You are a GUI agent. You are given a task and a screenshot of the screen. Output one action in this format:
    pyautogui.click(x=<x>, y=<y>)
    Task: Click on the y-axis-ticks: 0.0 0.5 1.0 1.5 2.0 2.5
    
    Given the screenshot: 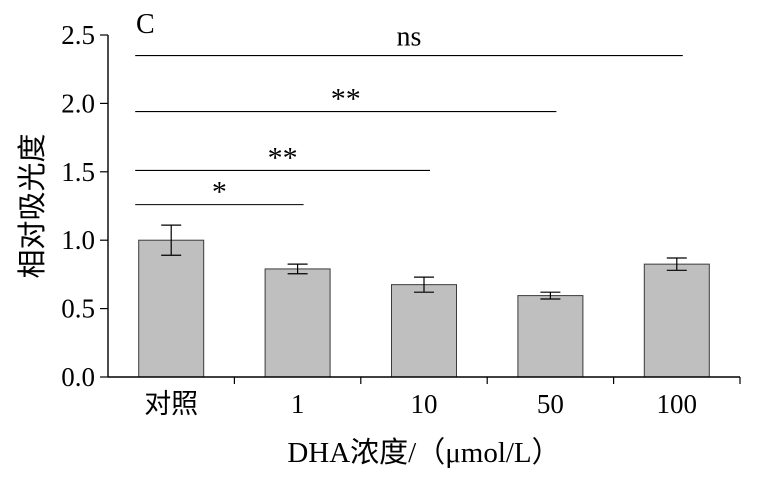 What is the action you would take?
    pyautogui.click(x=84, y=206)
    